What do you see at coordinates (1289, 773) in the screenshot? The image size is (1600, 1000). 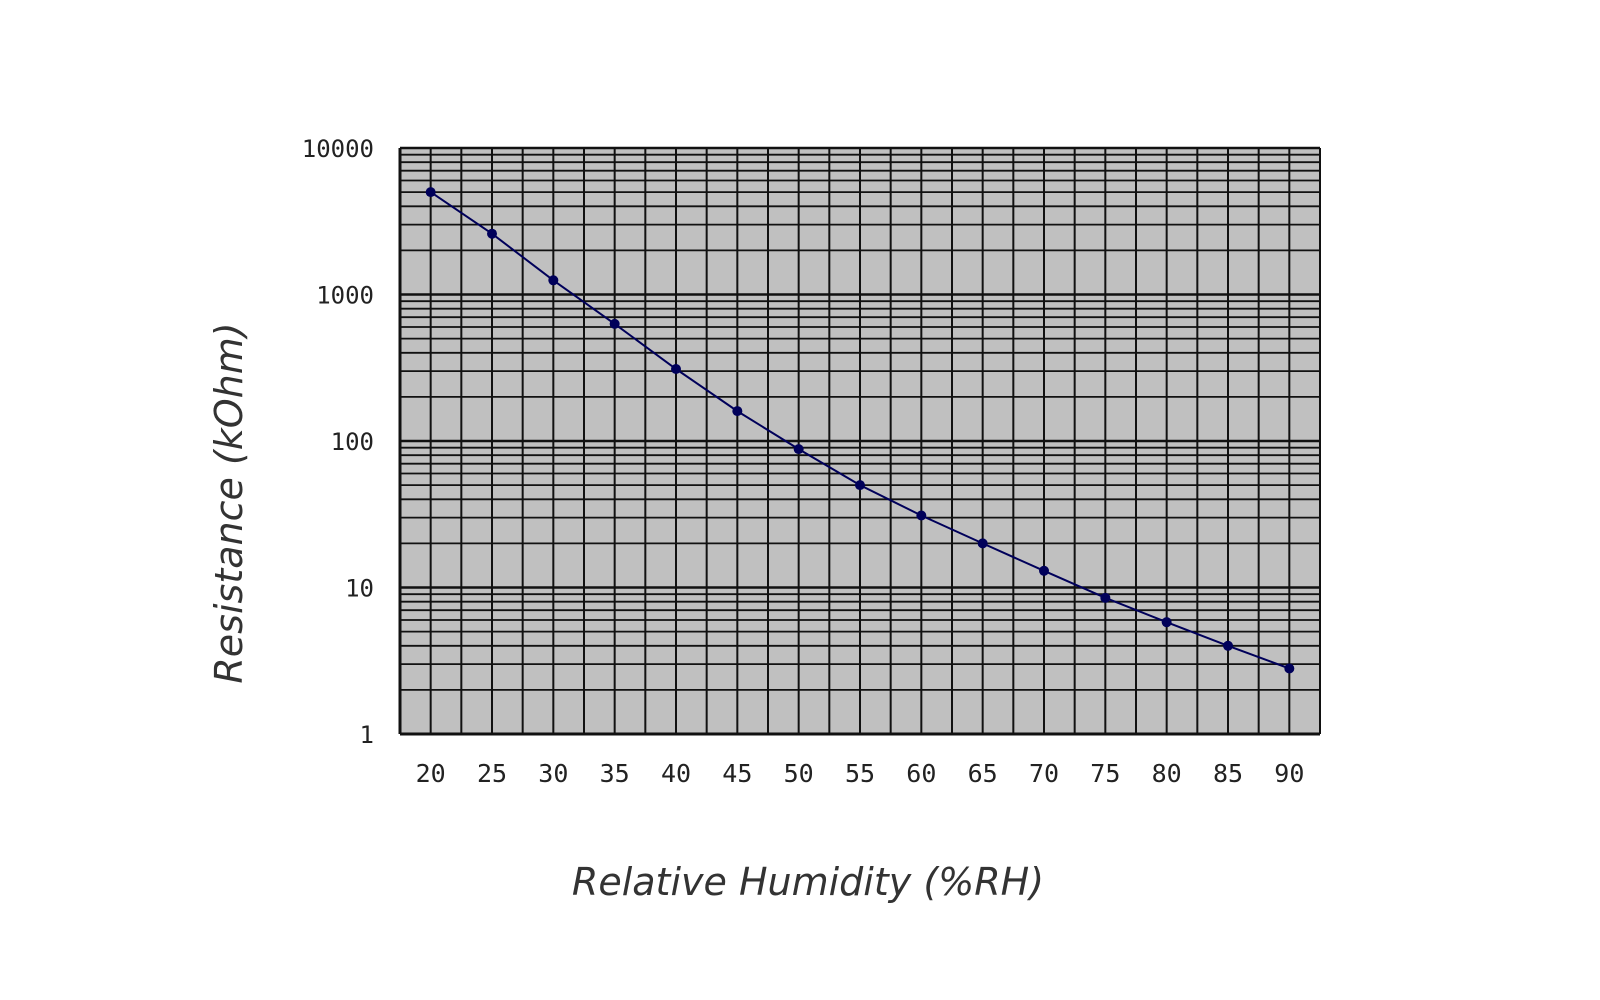 I see `x-tick-label: 90` at bounding box center [1289, 773].